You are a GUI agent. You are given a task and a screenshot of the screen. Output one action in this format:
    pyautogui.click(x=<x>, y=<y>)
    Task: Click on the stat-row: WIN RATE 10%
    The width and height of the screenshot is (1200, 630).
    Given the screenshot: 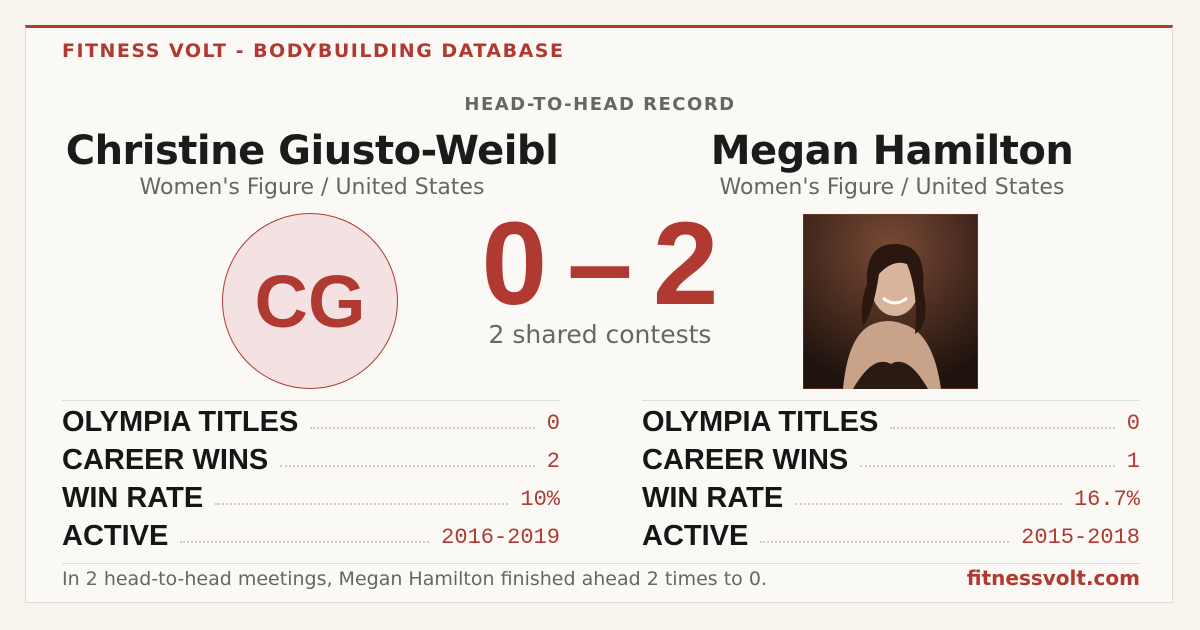 What is the action you would take?
    pyautogui.click(x=311, y=496)
    